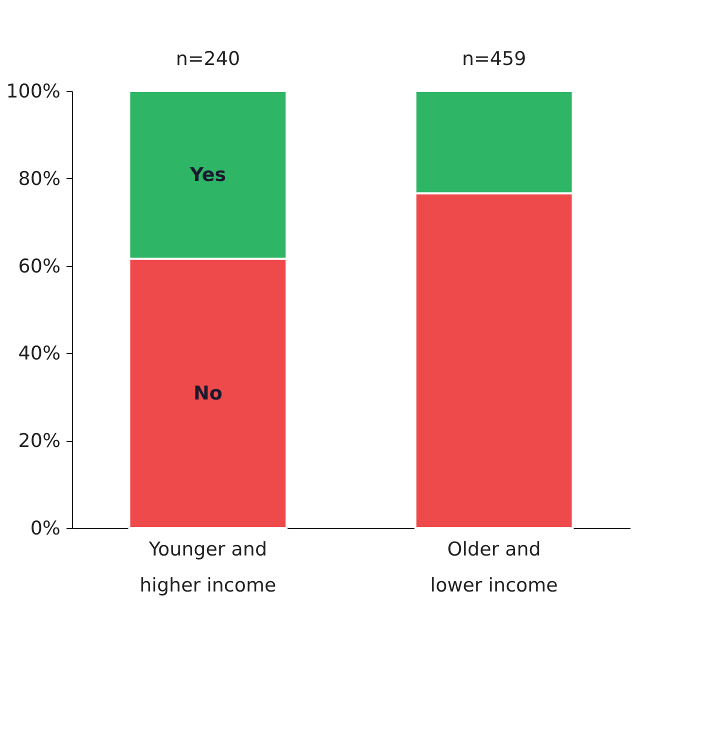  Describe the element at coordinates (494, 59) in the screenshot. I see `text: n=459` at that location.